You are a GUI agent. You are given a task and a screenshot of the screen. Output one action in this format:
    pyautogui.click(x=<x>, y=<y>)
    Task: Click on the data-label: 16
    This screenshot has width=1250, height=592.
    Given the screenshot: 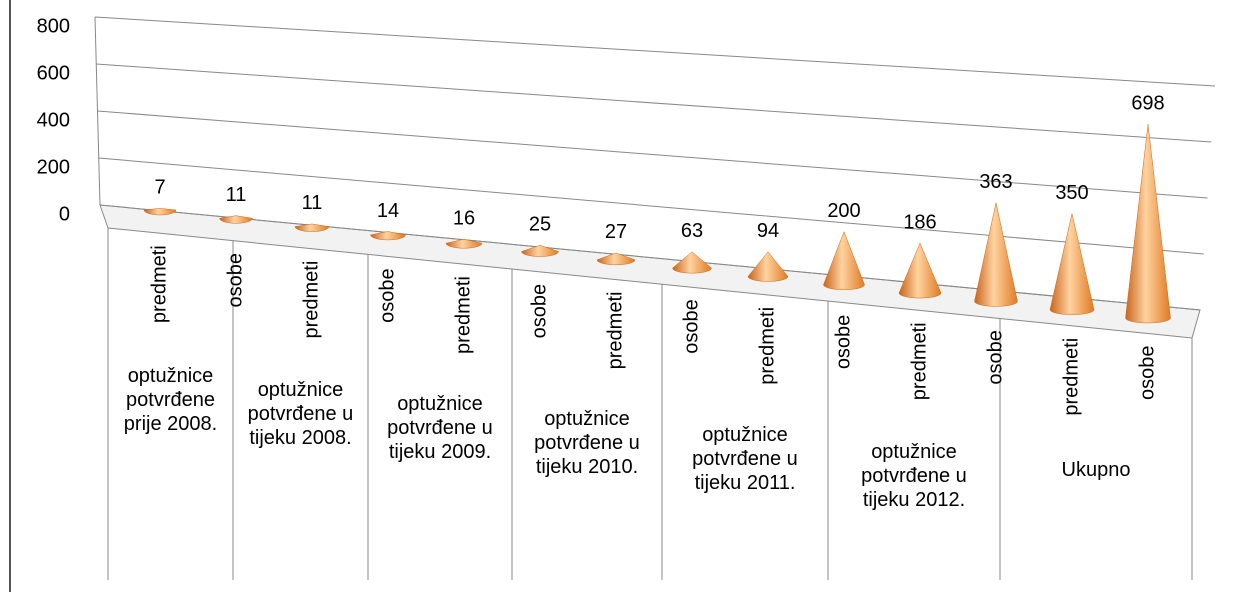 What is the action you would take?
    pyautogui.click(x=464, y=219)
    